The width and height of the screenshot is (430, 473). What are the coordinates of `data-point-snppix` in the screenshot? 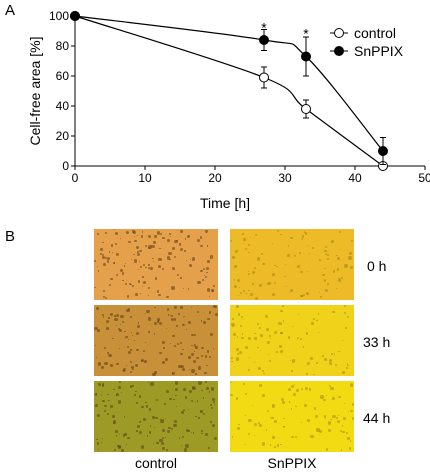 It's located at (383, 151).